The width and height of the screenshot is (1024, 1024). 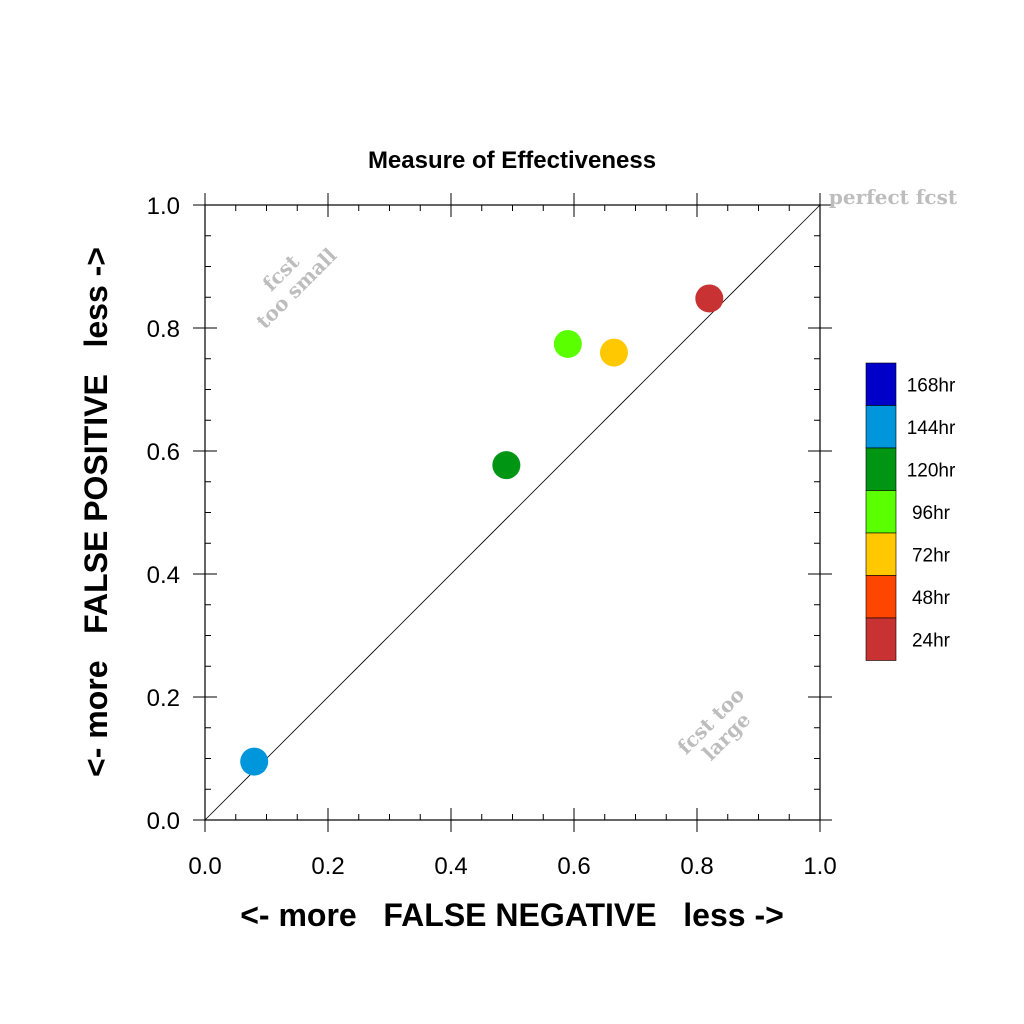 I want to click on x-tick-label: 0.0, so click(x=204, y=866).